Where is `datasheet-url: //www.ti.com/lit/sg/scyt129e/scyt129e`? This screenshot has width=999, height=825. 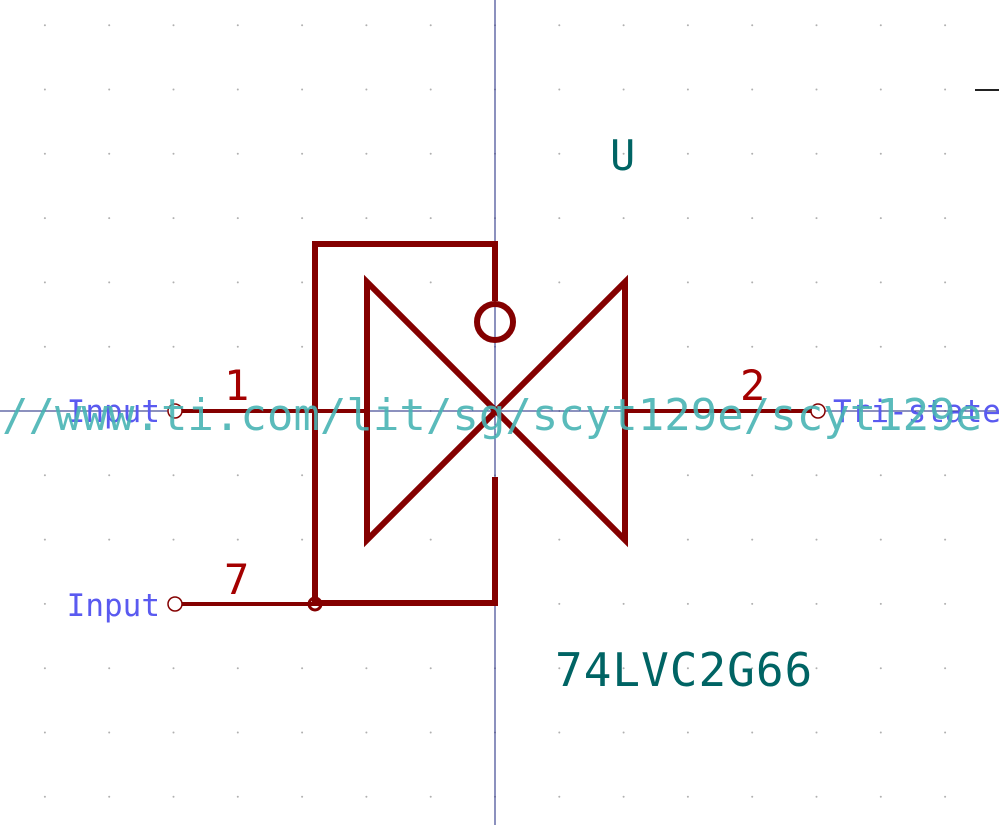
datasheet-url: //www.ti.com/lit/sg/scyt129e/scyt129e is located at coordinates (492, 415).